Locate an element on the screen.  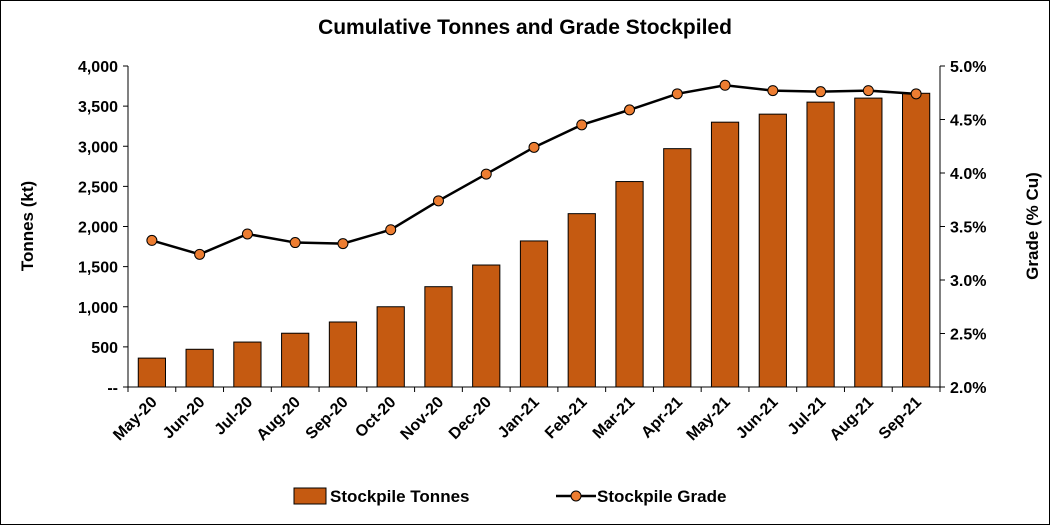
y-tick-label: -- is located at coordinates (112, 388).